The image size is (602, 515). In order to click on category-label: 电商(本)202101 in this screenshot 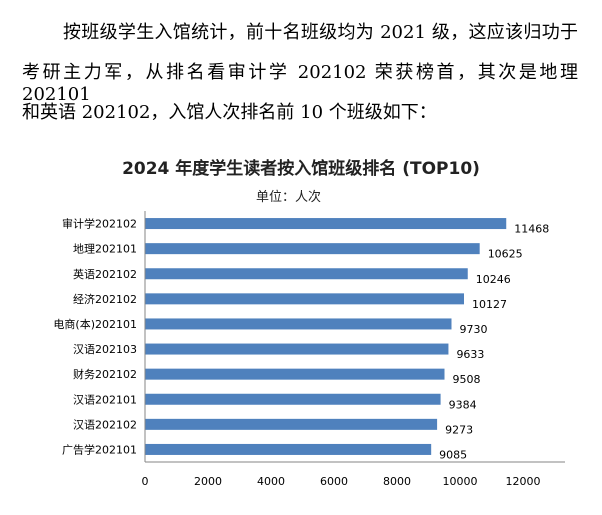, I will do `click(95, 324)`.